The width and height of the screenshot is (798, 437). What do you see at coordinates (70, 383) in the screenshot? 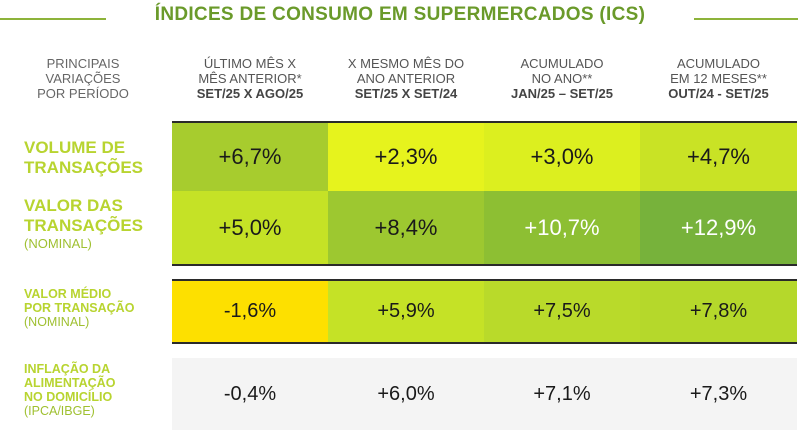
I see `row-label-line: ALIMENTAÇÃO` at bounding box center [70, 383].